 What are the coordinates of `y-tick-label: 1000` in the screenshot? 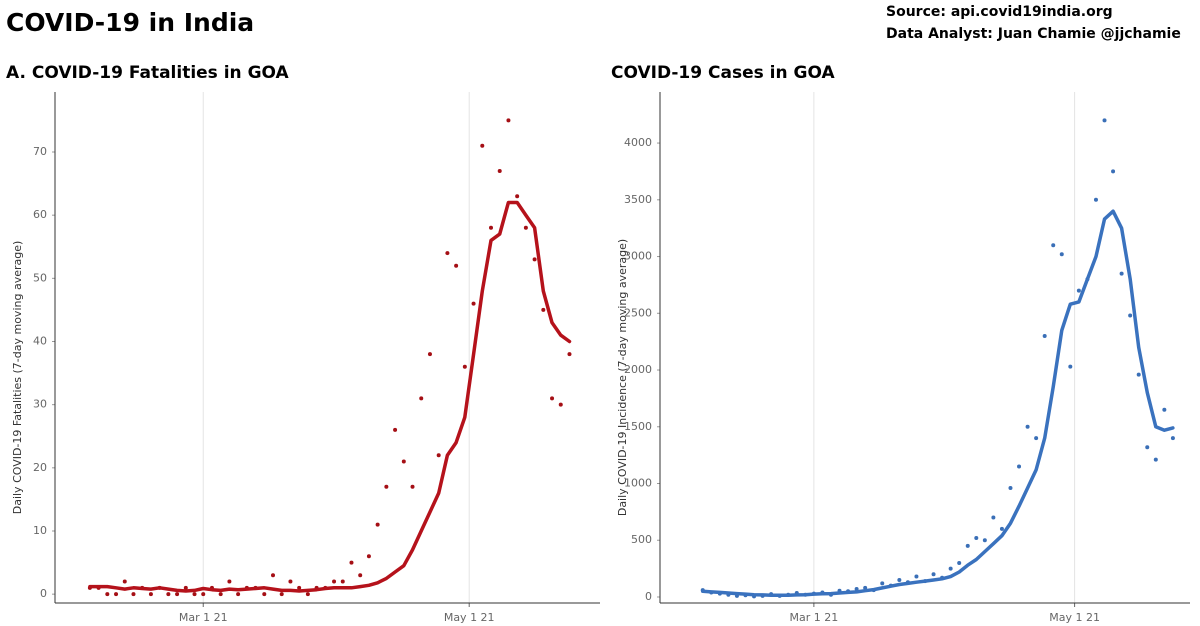 It's located at (638, 483).